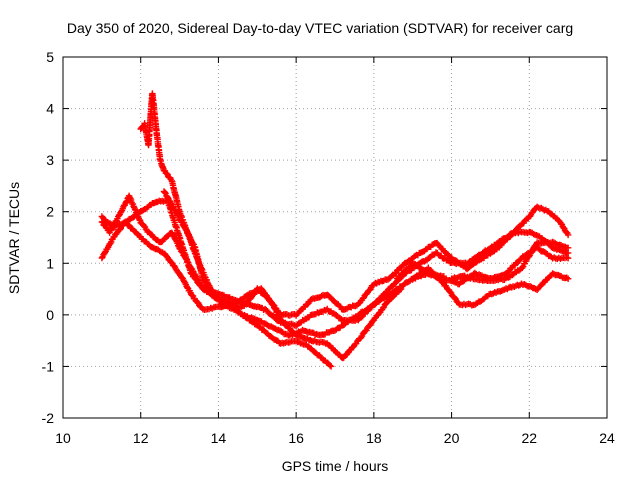 This screenshot has height=480, width=640. Describe the element at coordinates (335, 466) in the screenshot. I see `x-axis-label: GPS time / hours` at that location.